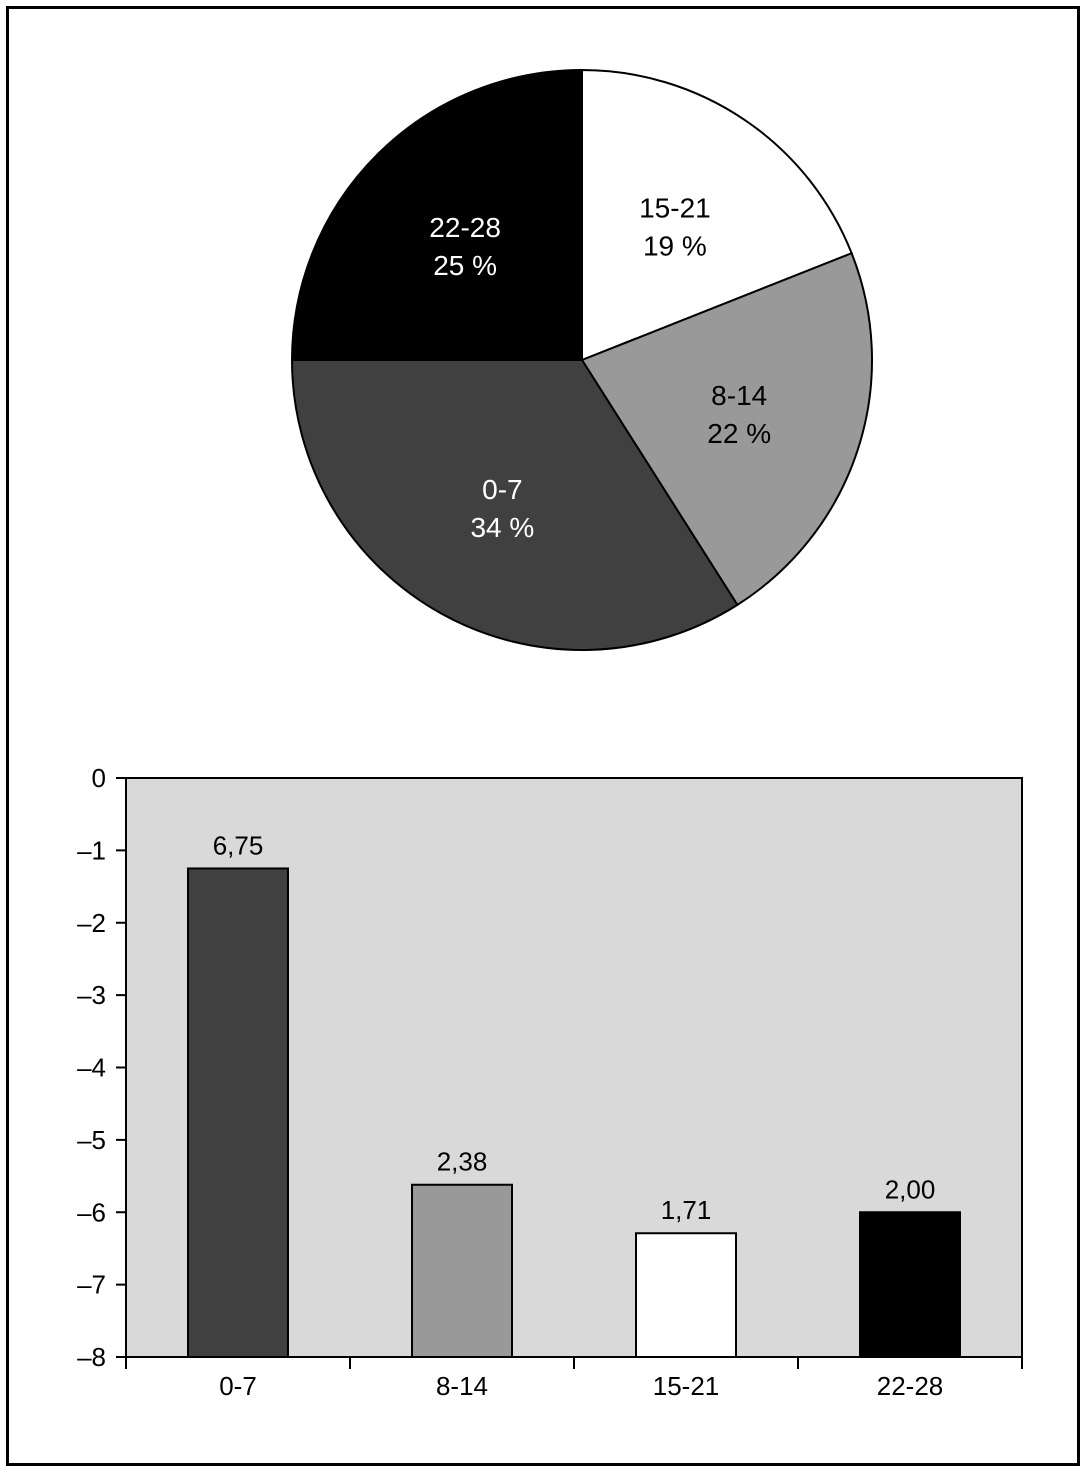 The image size is (1092, 1475). Describe the element at coordinates (99, 778) in the screenshot. I see `y-tick-label: 0` at that location.